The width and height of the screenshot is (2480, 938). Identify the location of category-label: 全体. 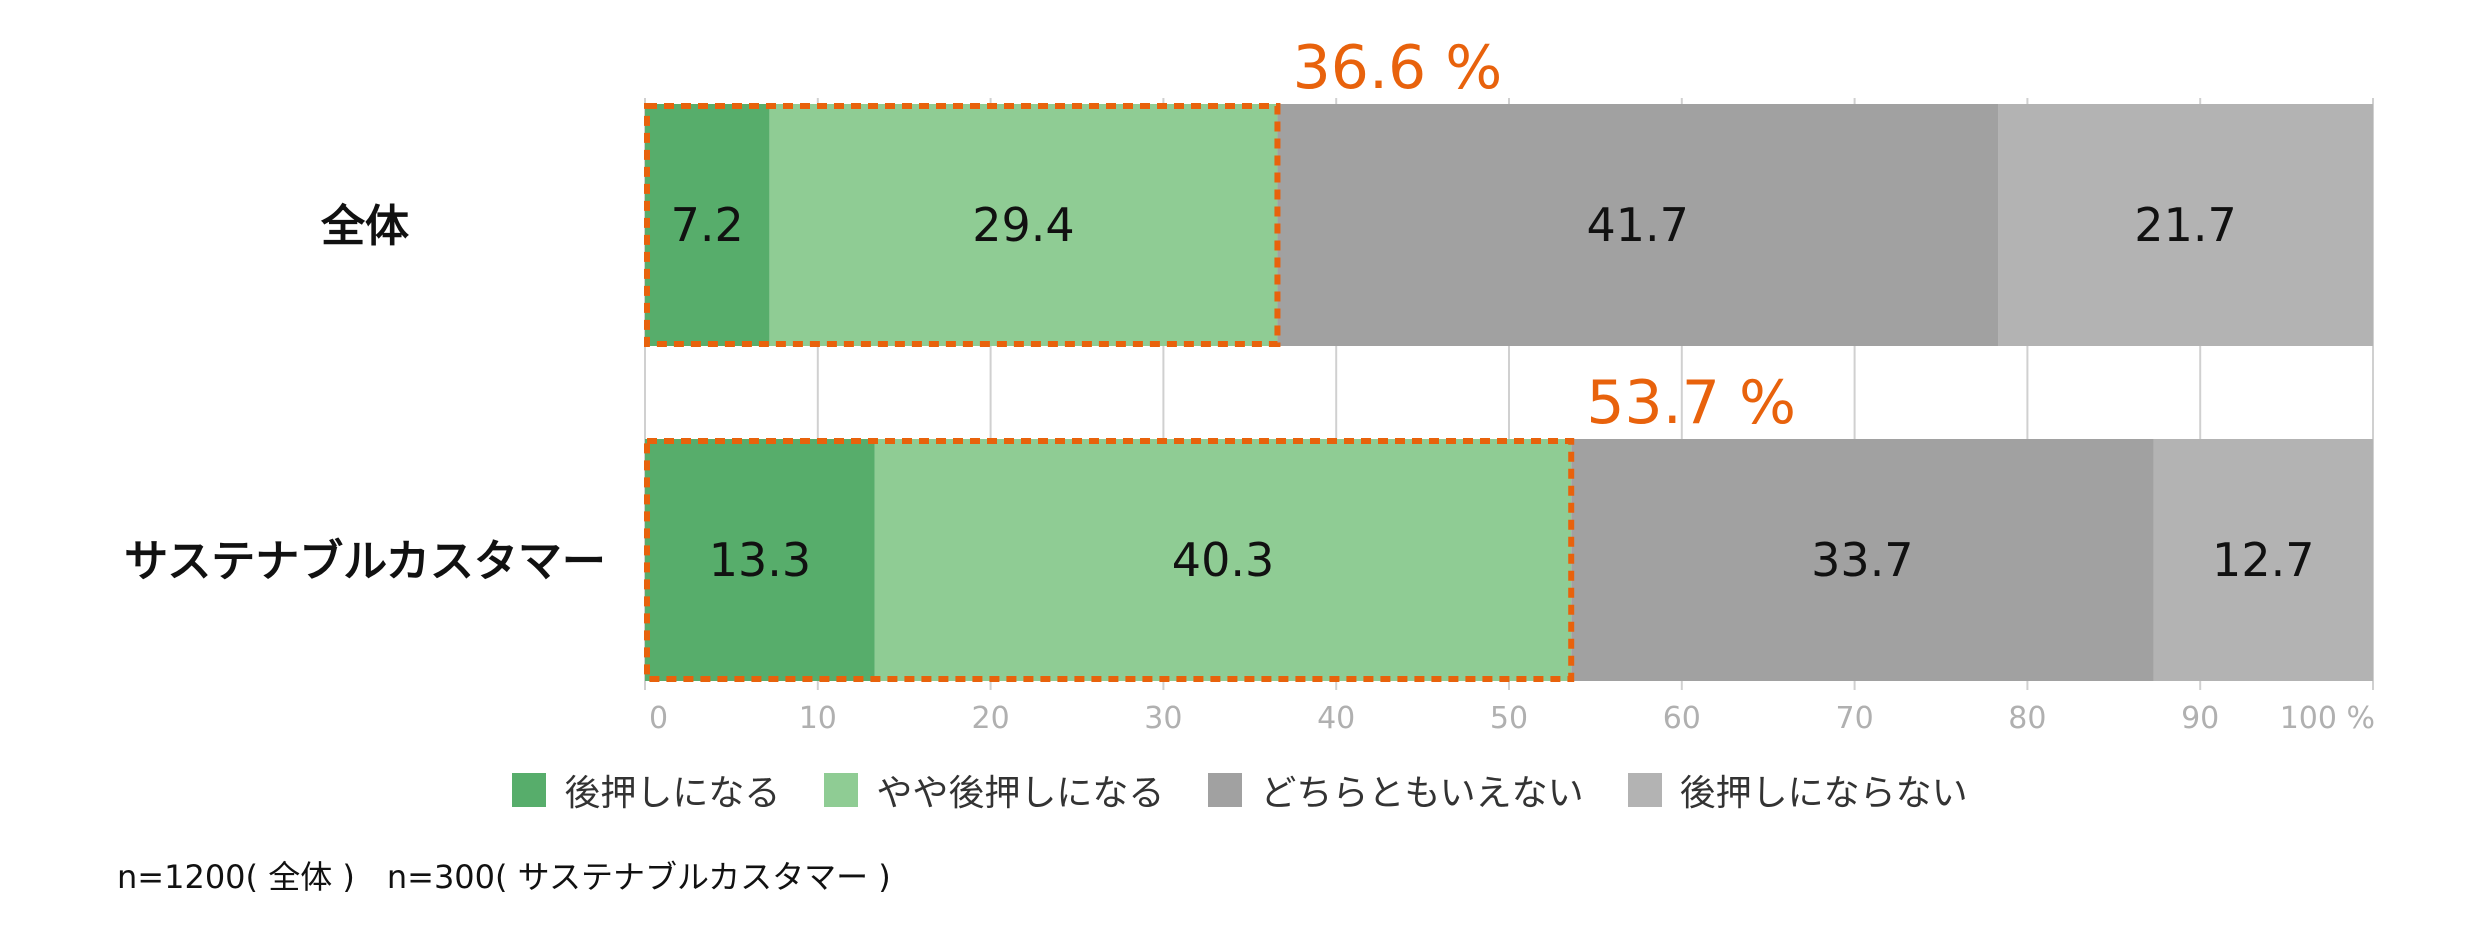
(364, 226).